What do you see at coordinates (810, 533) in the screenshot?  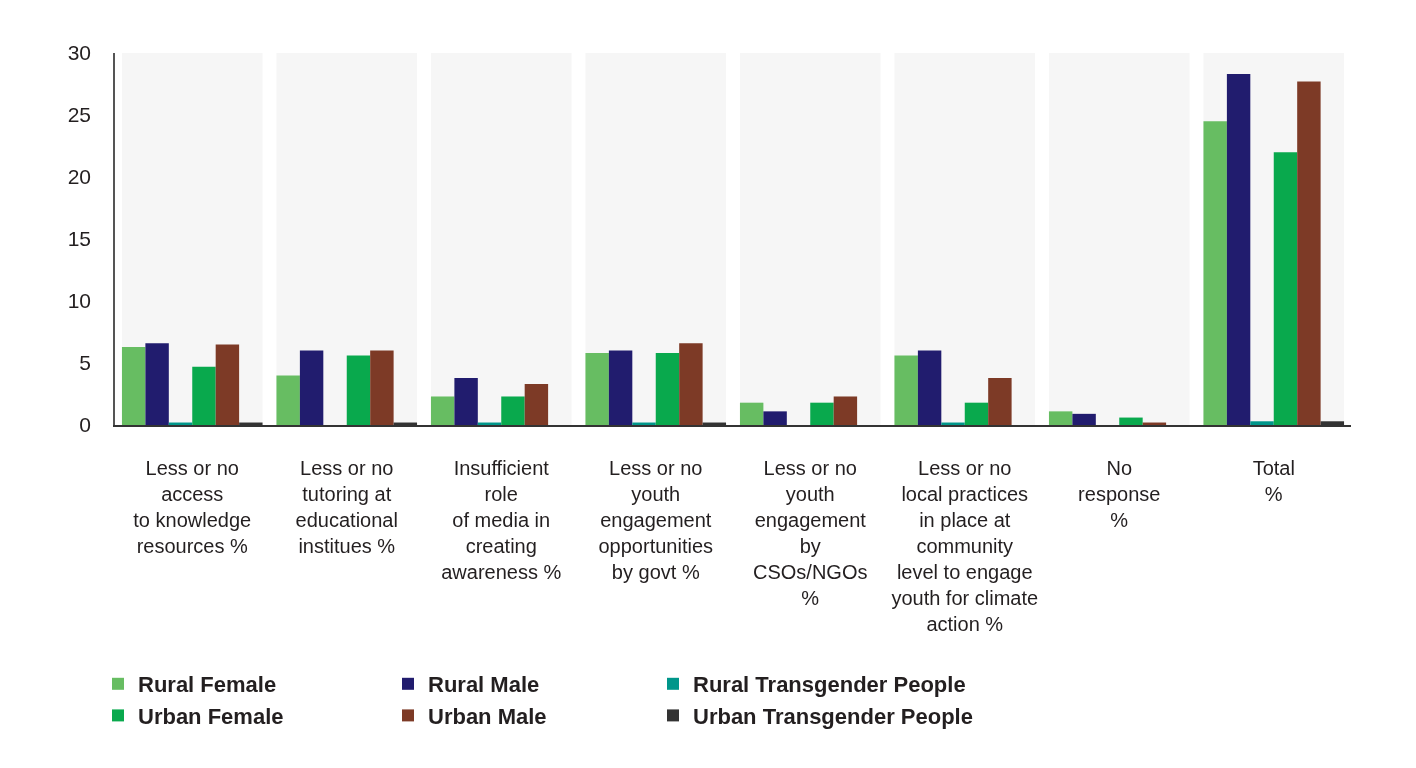 I see `x-tick-label: Less or no youth engagement by CSOs/NGOs %` at bounding box center [810, 533].